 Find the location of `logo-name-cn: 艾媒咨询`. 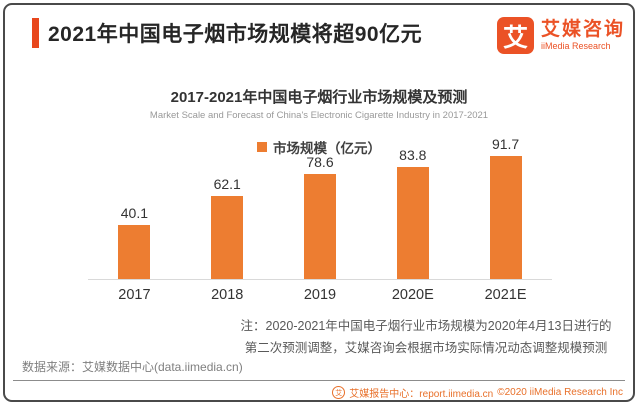

logo-name-cn: 艾媒咨询 is located at coordinates (582, 29).